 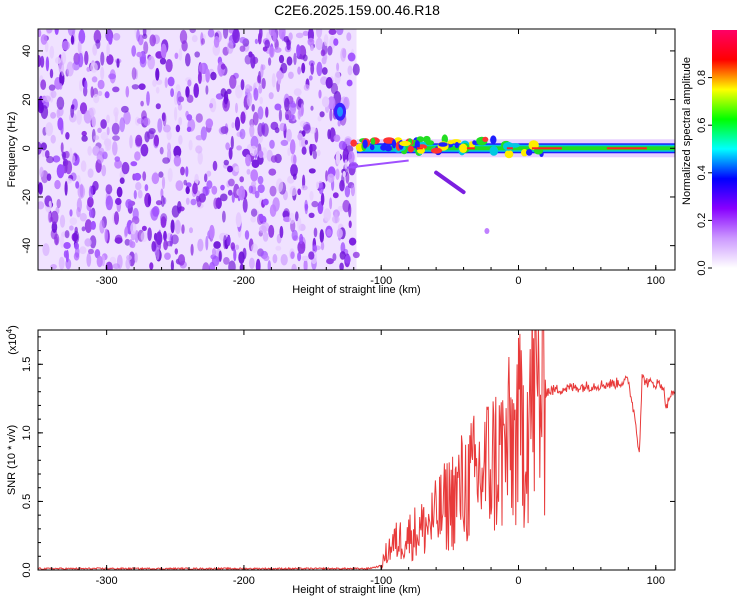 I want to click on y-tick-label: 1.5, so click(x=27, y=364).